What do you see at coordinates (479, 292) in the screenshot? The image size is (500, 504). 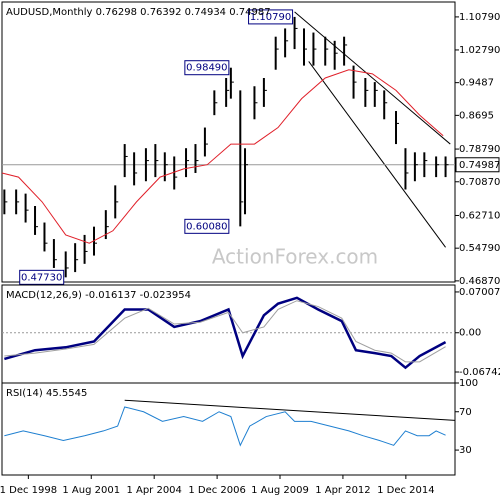 I see `y-tick-label: 0.070071` at bounding box center [479, 292].